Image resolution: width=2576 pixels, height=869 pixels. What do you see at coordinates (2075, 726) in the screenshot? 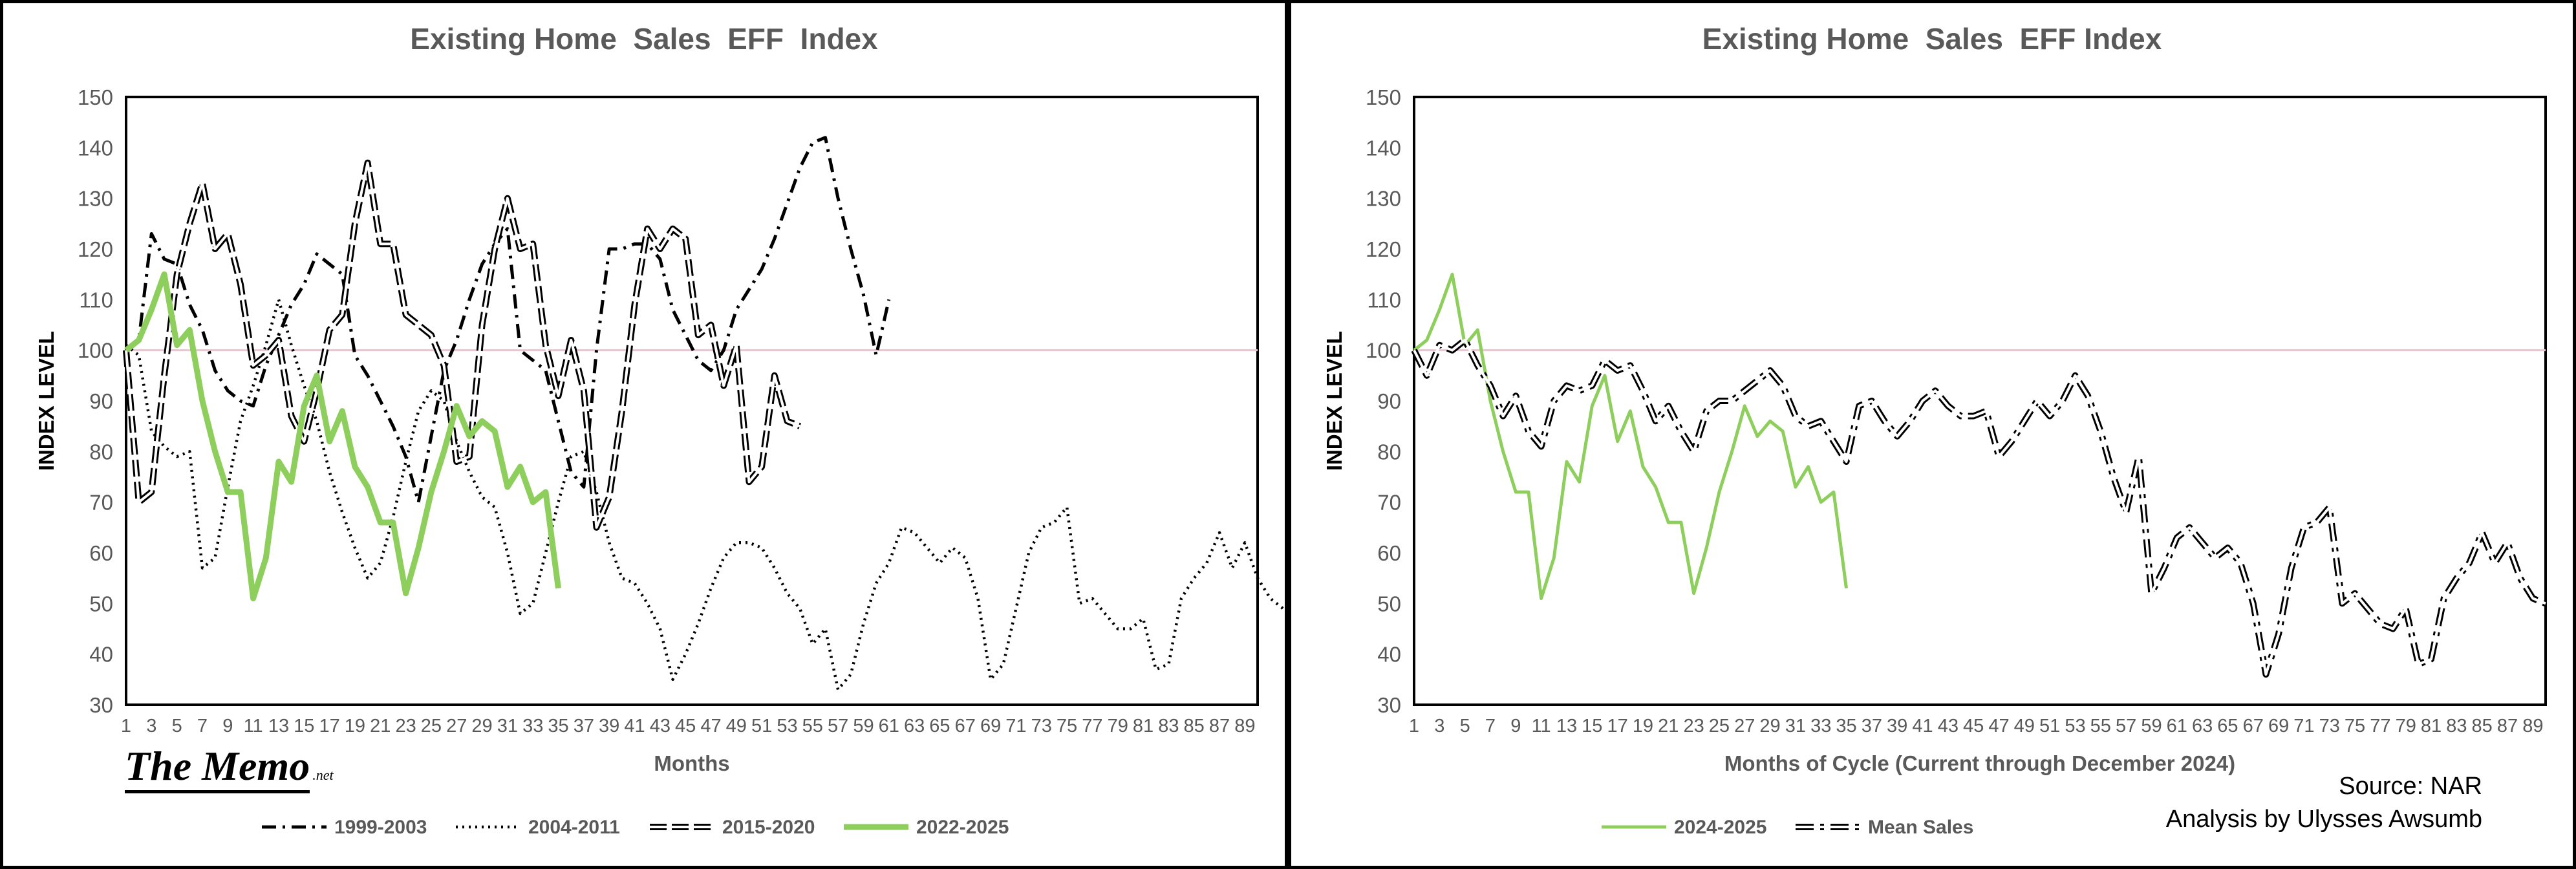
I see `x-tick-label: 53` at bounding box center [2075, 726].